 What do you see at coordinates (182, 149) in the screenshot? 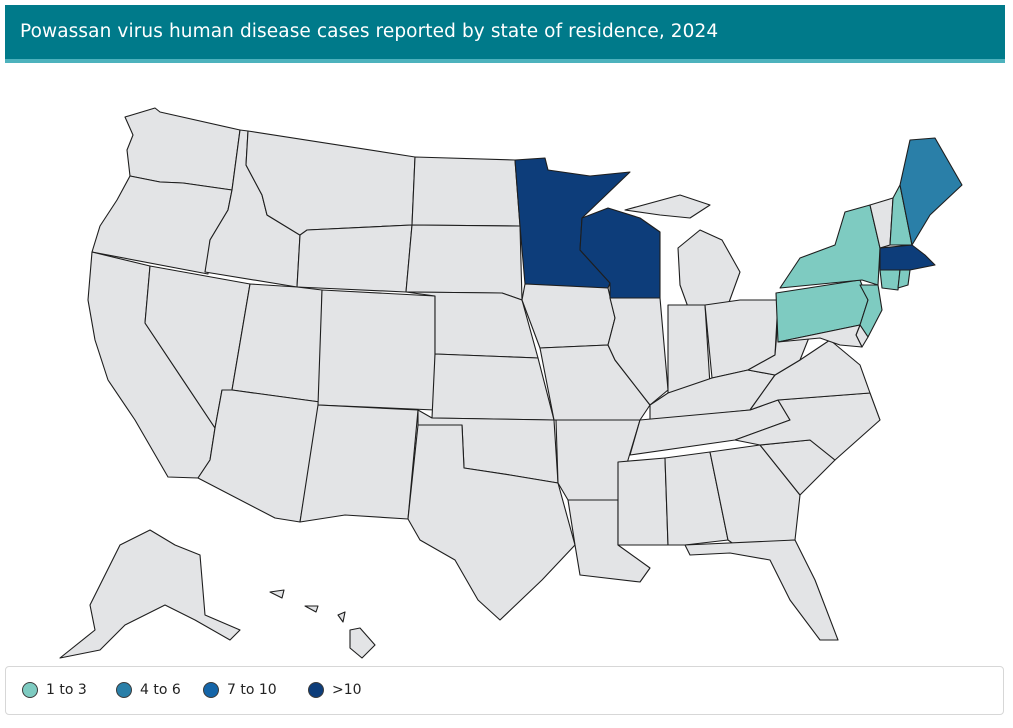
I see `state-washington` at bounding box center [182, 149].